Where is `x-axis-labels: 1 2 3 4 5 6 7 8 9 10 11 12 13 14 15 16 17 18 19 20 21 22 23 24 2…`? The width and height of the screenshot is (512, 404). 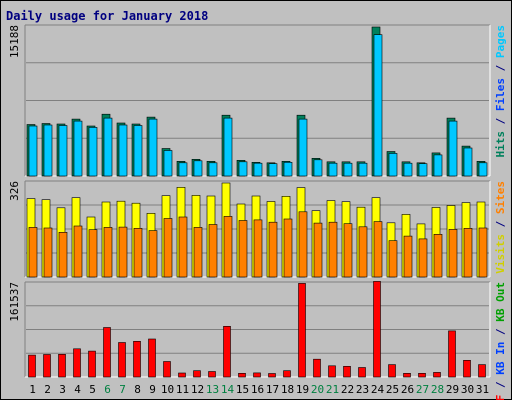
x-axis-labels: 1 2 3 4 5 6 7 8 9 10 11 12 13 14 15 16 17 18 19 20 21 22 23 24 2… is located at coordinates (259, 389).